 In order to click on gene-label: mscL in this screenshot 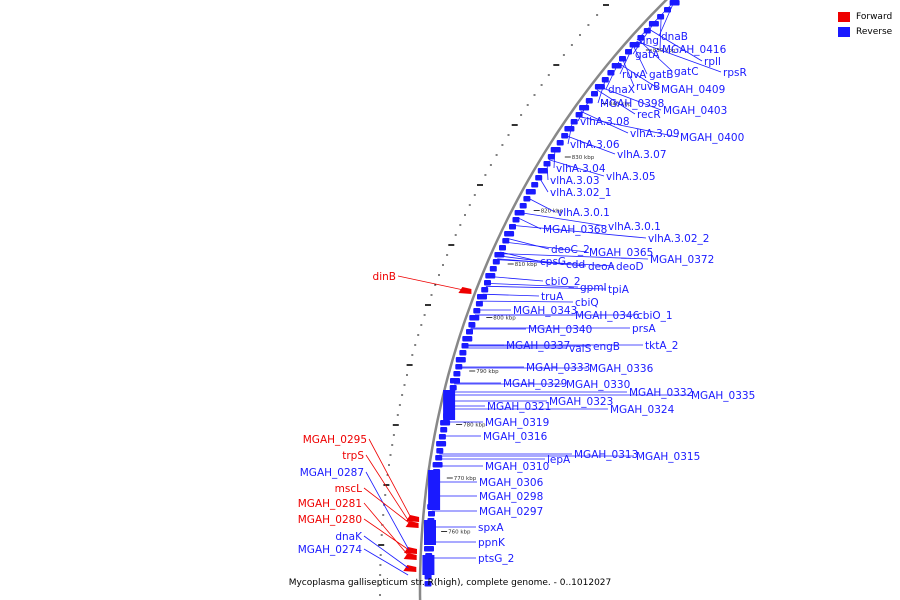, I will do `click(348, 489)`.